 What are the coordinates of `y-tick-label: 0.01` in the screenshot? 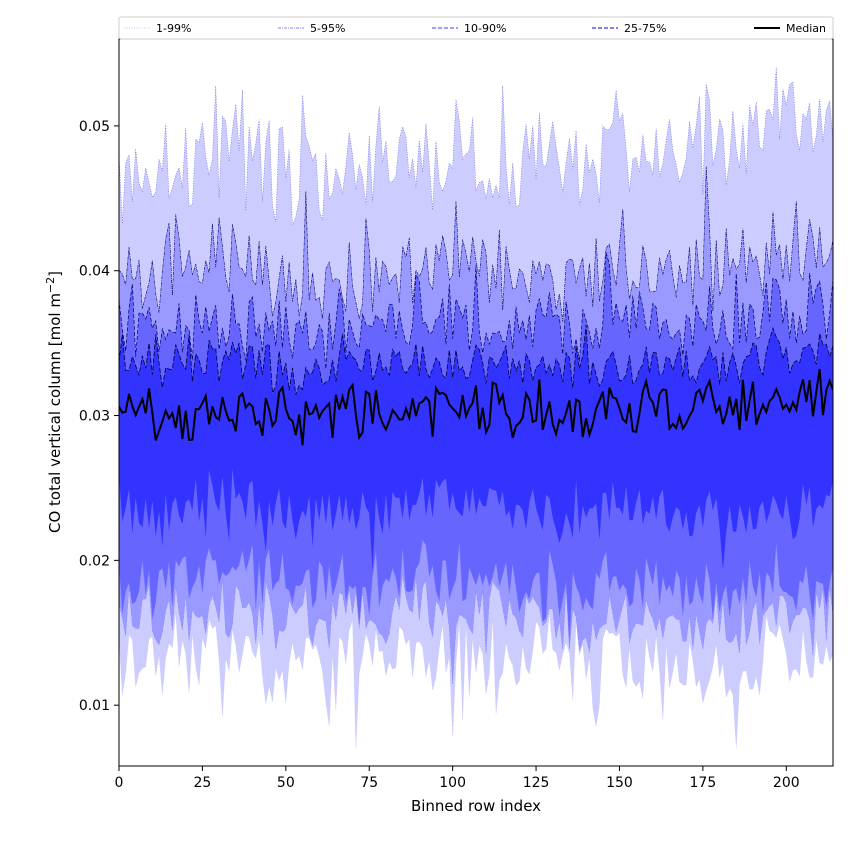 It's located at (94, 706).